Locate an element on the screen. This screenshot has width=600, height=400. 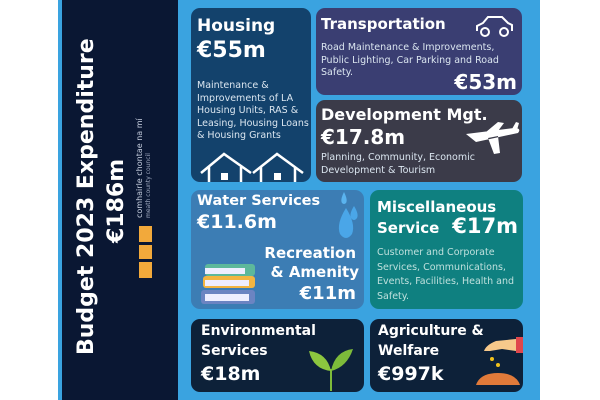
tile-environmental: Environmental Services €18m is located at coordinates (277, 355).